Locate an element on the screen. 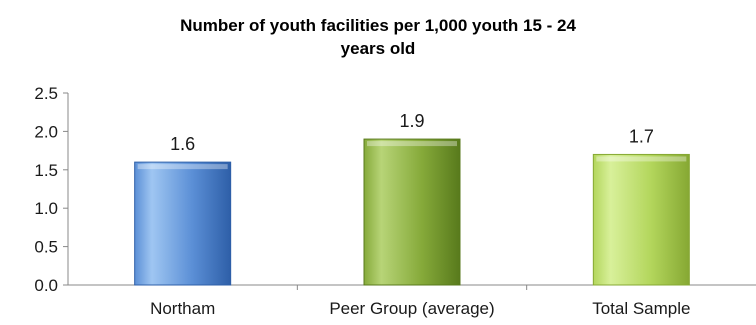  data-label-2: 1.7 is located at coordinates (641, 136).